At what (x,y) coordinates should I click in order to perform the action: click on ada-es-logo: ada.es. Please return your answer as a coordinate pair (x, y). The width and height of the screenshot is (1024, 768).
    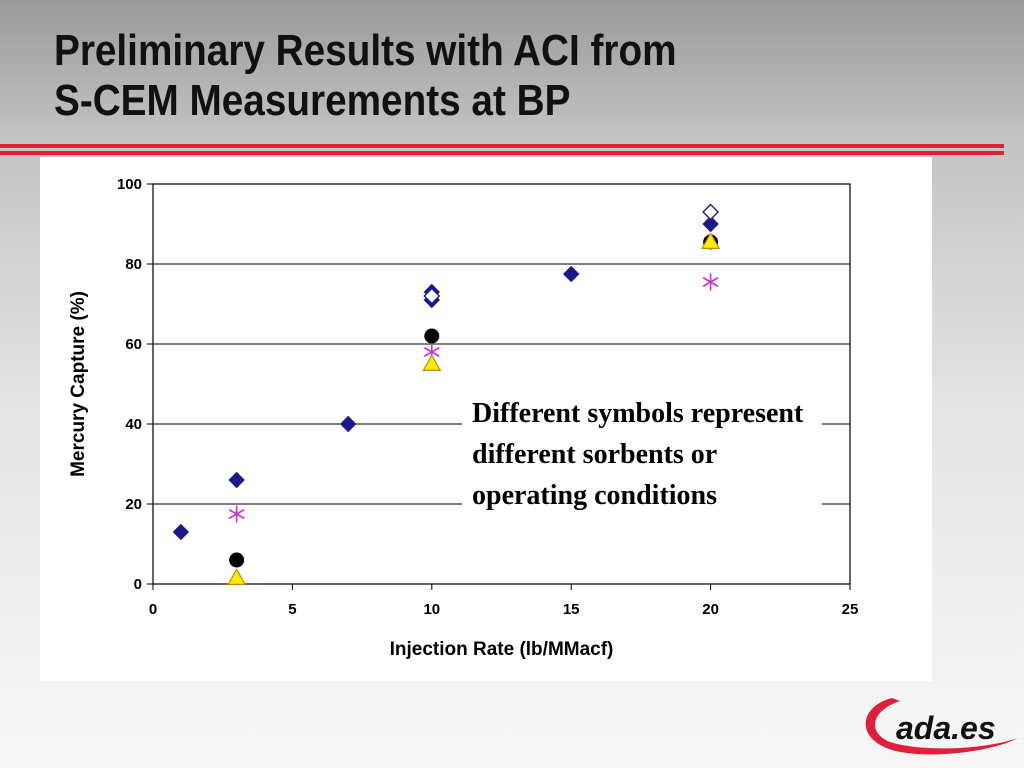
    Looking at the image, I should click on (941, 726).